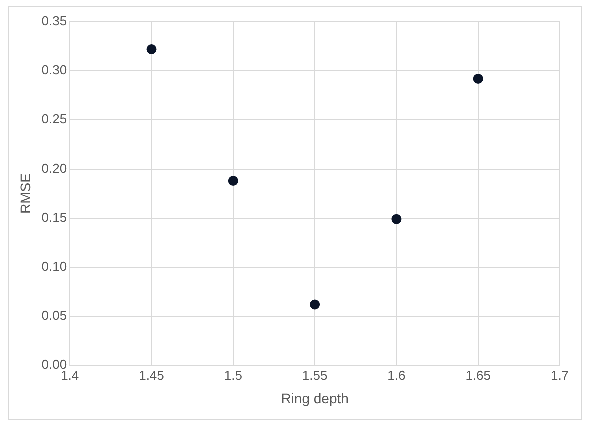  Describe the element at coordinates (315, 398) in the screenshot. I see `x-axis-title: Ring depth` at that location.